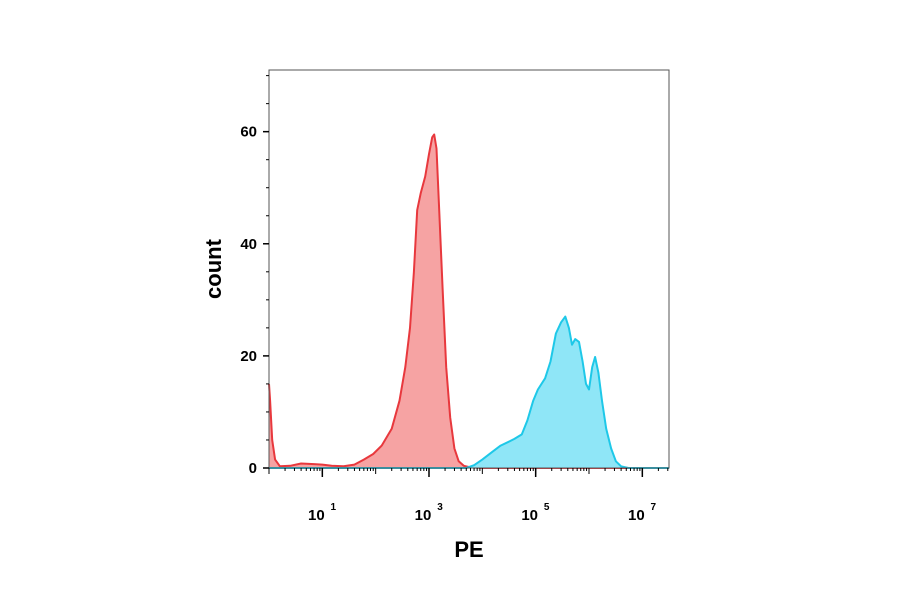 The height and width of the screenshot is (599, 900). Describe the element at coordinates (654, 507) in the screenshot. I see `x-tick-exponent: 7` at that location.